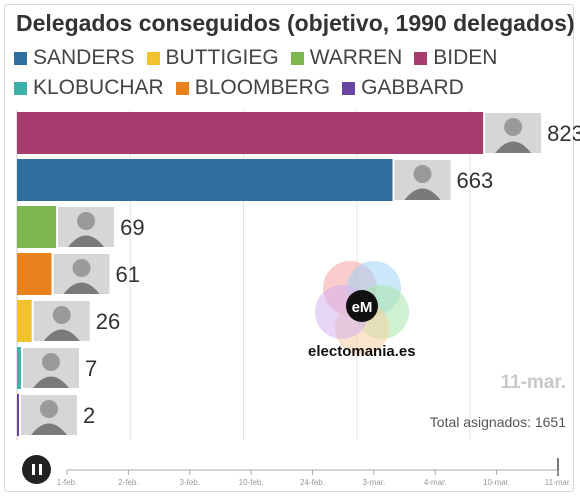 The width and height of the screenshot is (580, 498). I want to click on legend-label: BIDEN, so click(465, 57).